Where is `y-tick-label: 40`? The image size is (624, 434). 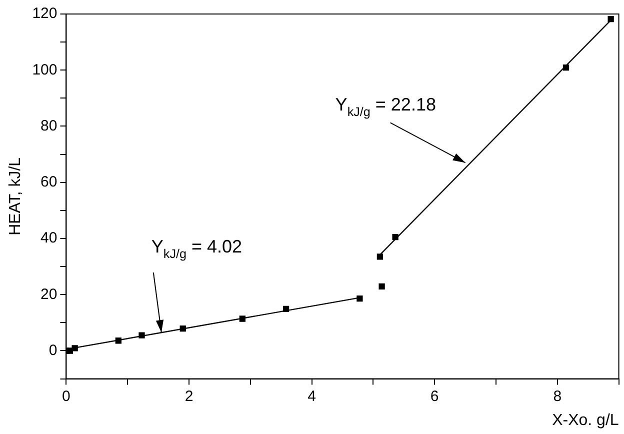
y-tick-label: 40 is located at coordinates (49, 238).